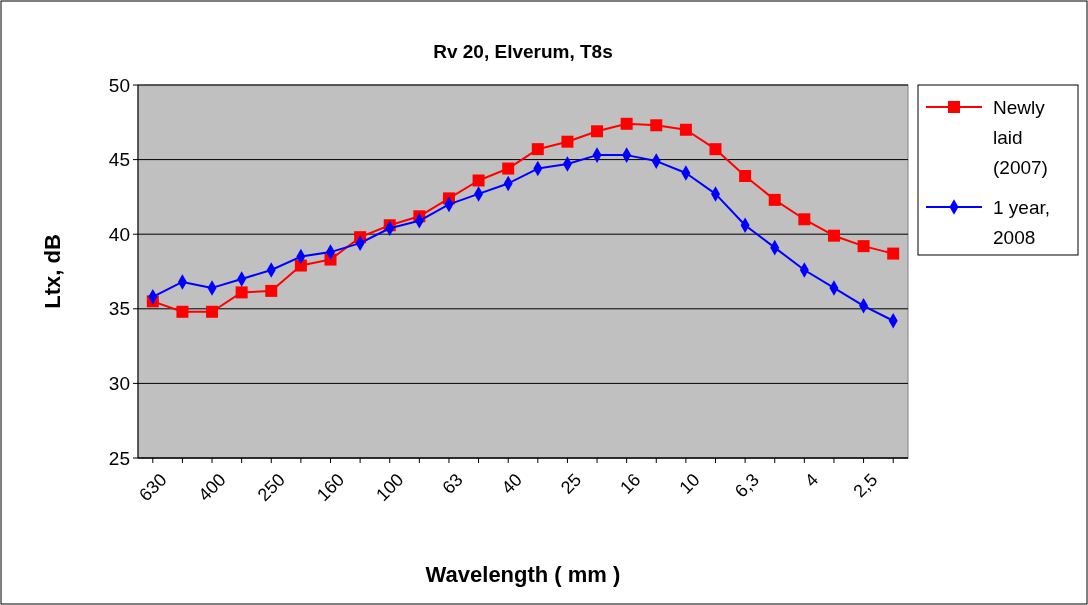  Describe the element at coordinates (119, 160) in the screenshot. I see `y-tick-label: 45` at that location.